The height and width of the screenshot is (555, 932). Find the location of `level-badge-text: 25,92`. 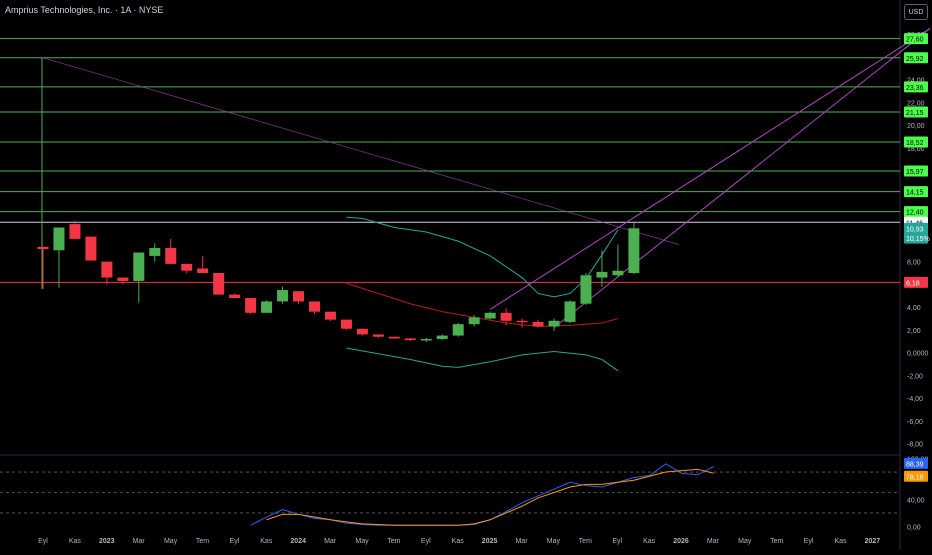

level-badge-text: 25,92 is located at coordinates (915, 59).